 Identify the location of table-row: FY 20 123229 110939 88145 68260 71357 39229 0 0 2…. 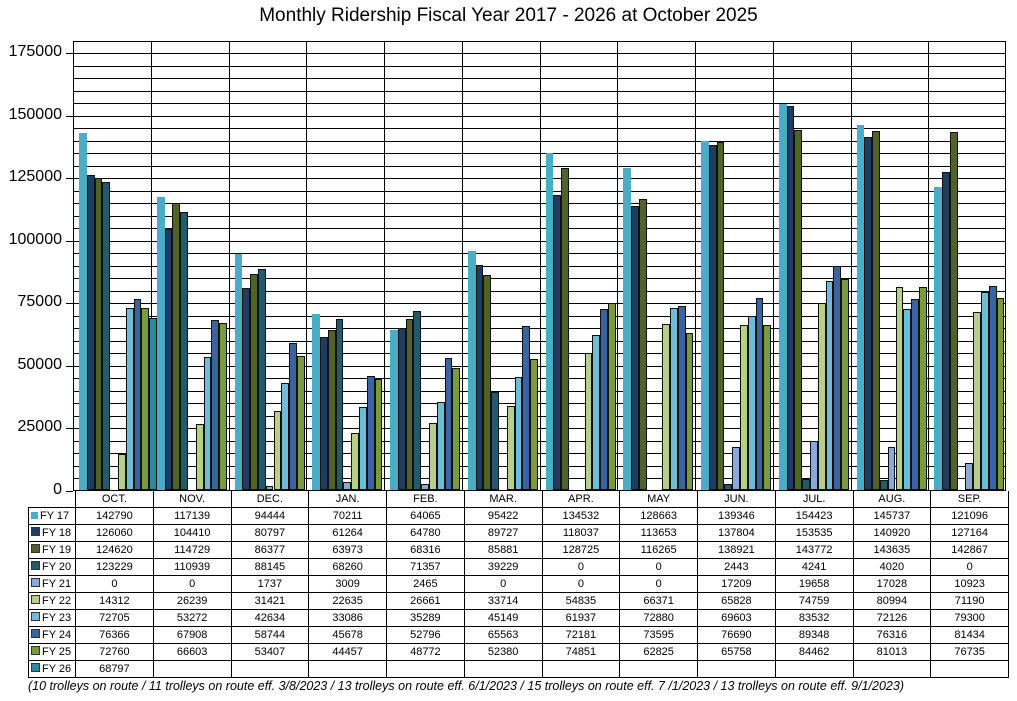
(518, 567).